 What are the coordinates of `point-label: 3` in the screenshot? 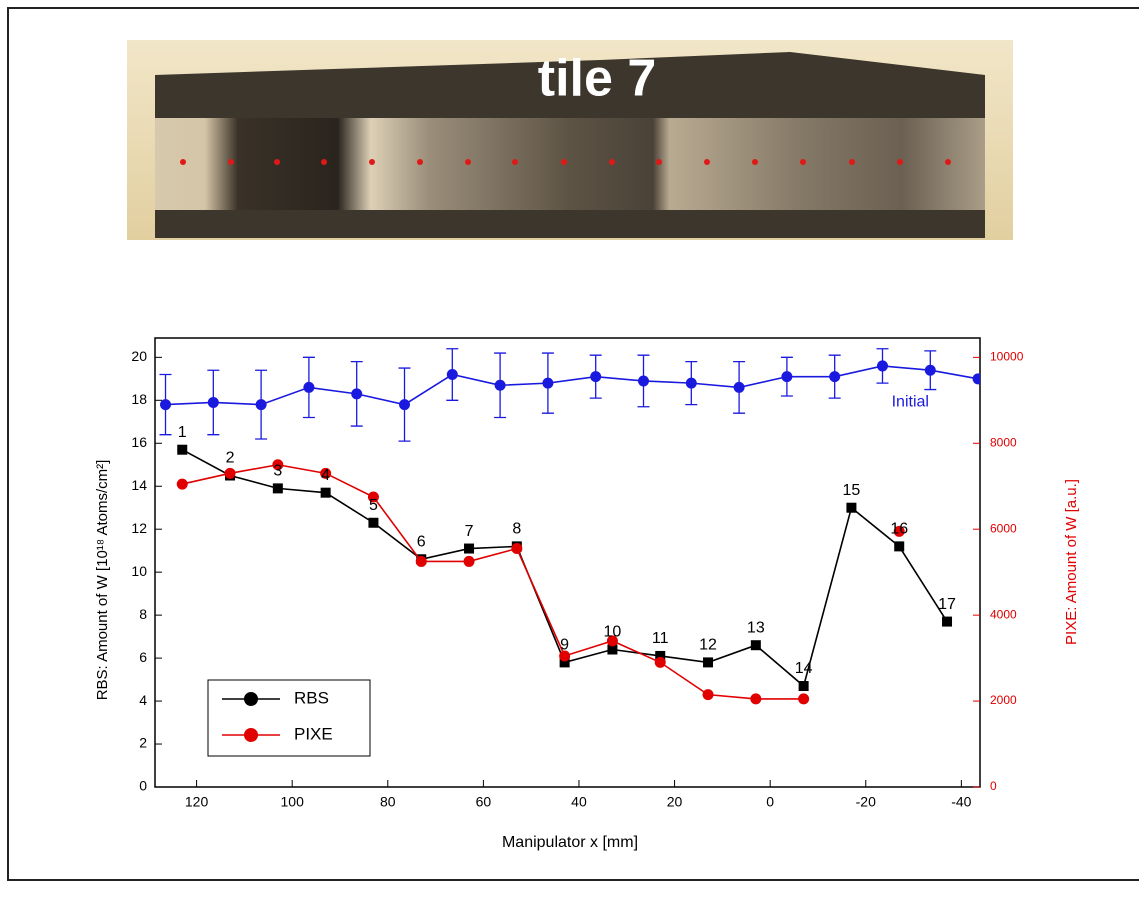 It's located at (277, 471).